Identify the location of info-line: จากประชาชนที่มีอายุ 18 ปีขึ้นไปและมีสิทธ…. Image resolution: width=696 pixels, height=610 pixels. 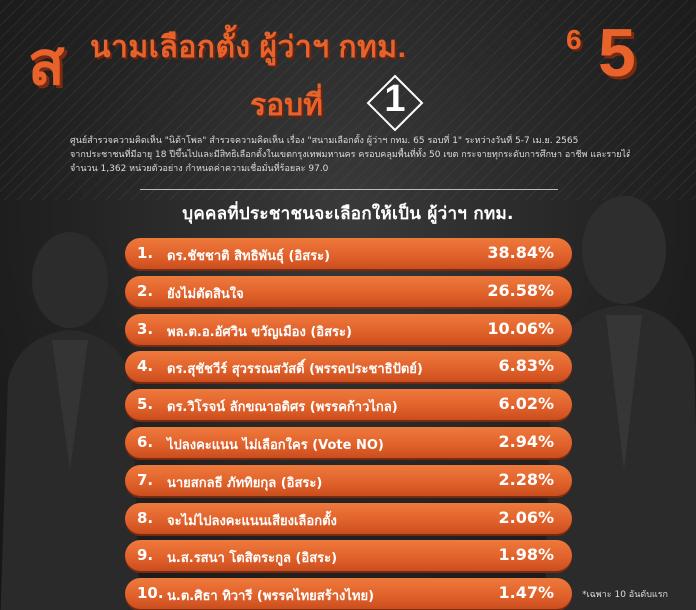
(350, 155).